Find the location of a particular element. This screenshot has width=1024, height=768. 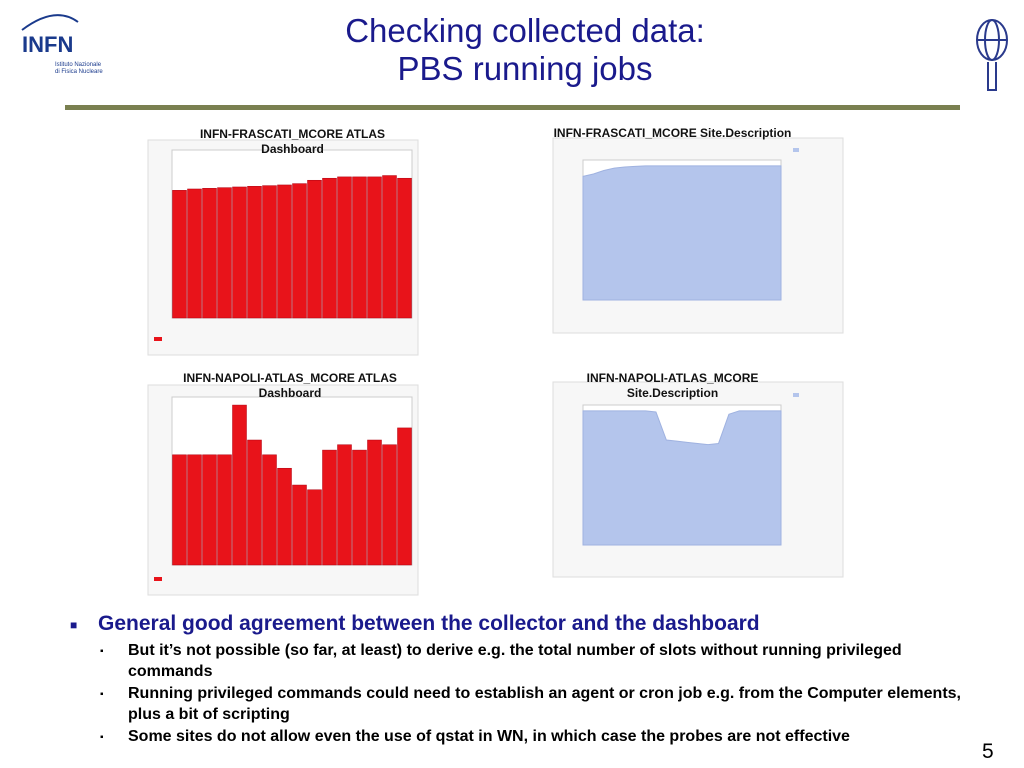

panel-label-line: INFN-FRASCATI_MCORE Site.Description is located at coordinates (672, 133).